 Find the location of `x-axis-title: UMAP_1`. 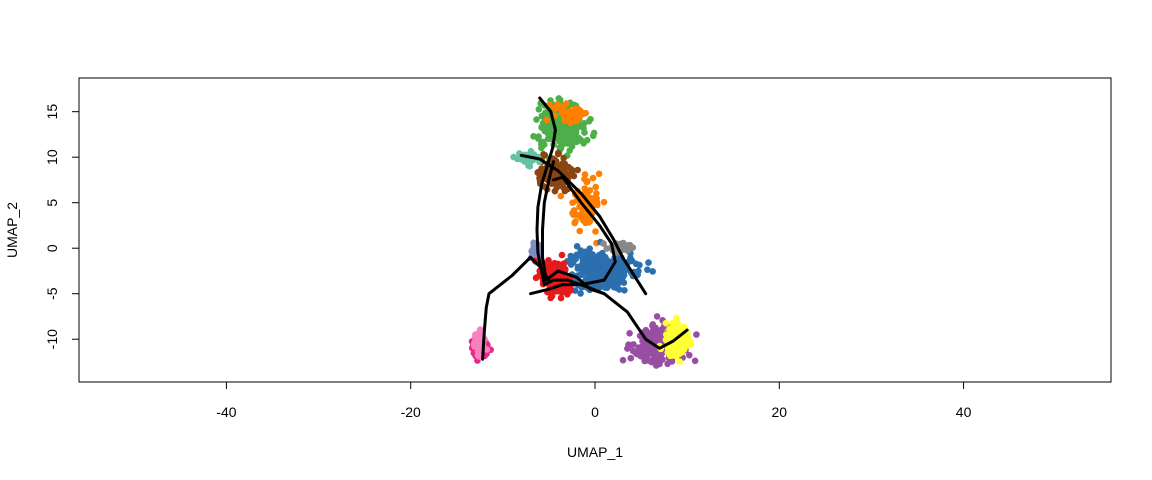

x-axis-title: UMAP_1 is located at coordinates (595, 452).